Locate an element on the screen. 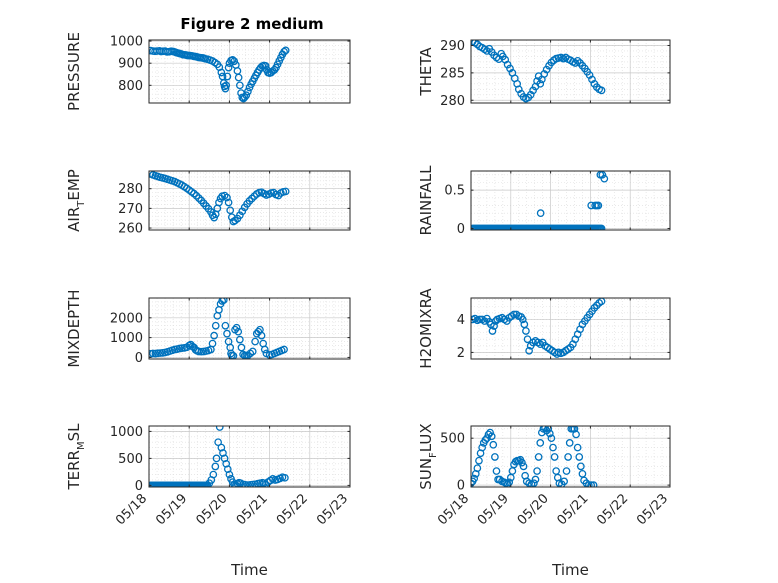 The height and width of the screenshot is (583, 778). y-tick-label: 260 is located at coordinates (130, 229).